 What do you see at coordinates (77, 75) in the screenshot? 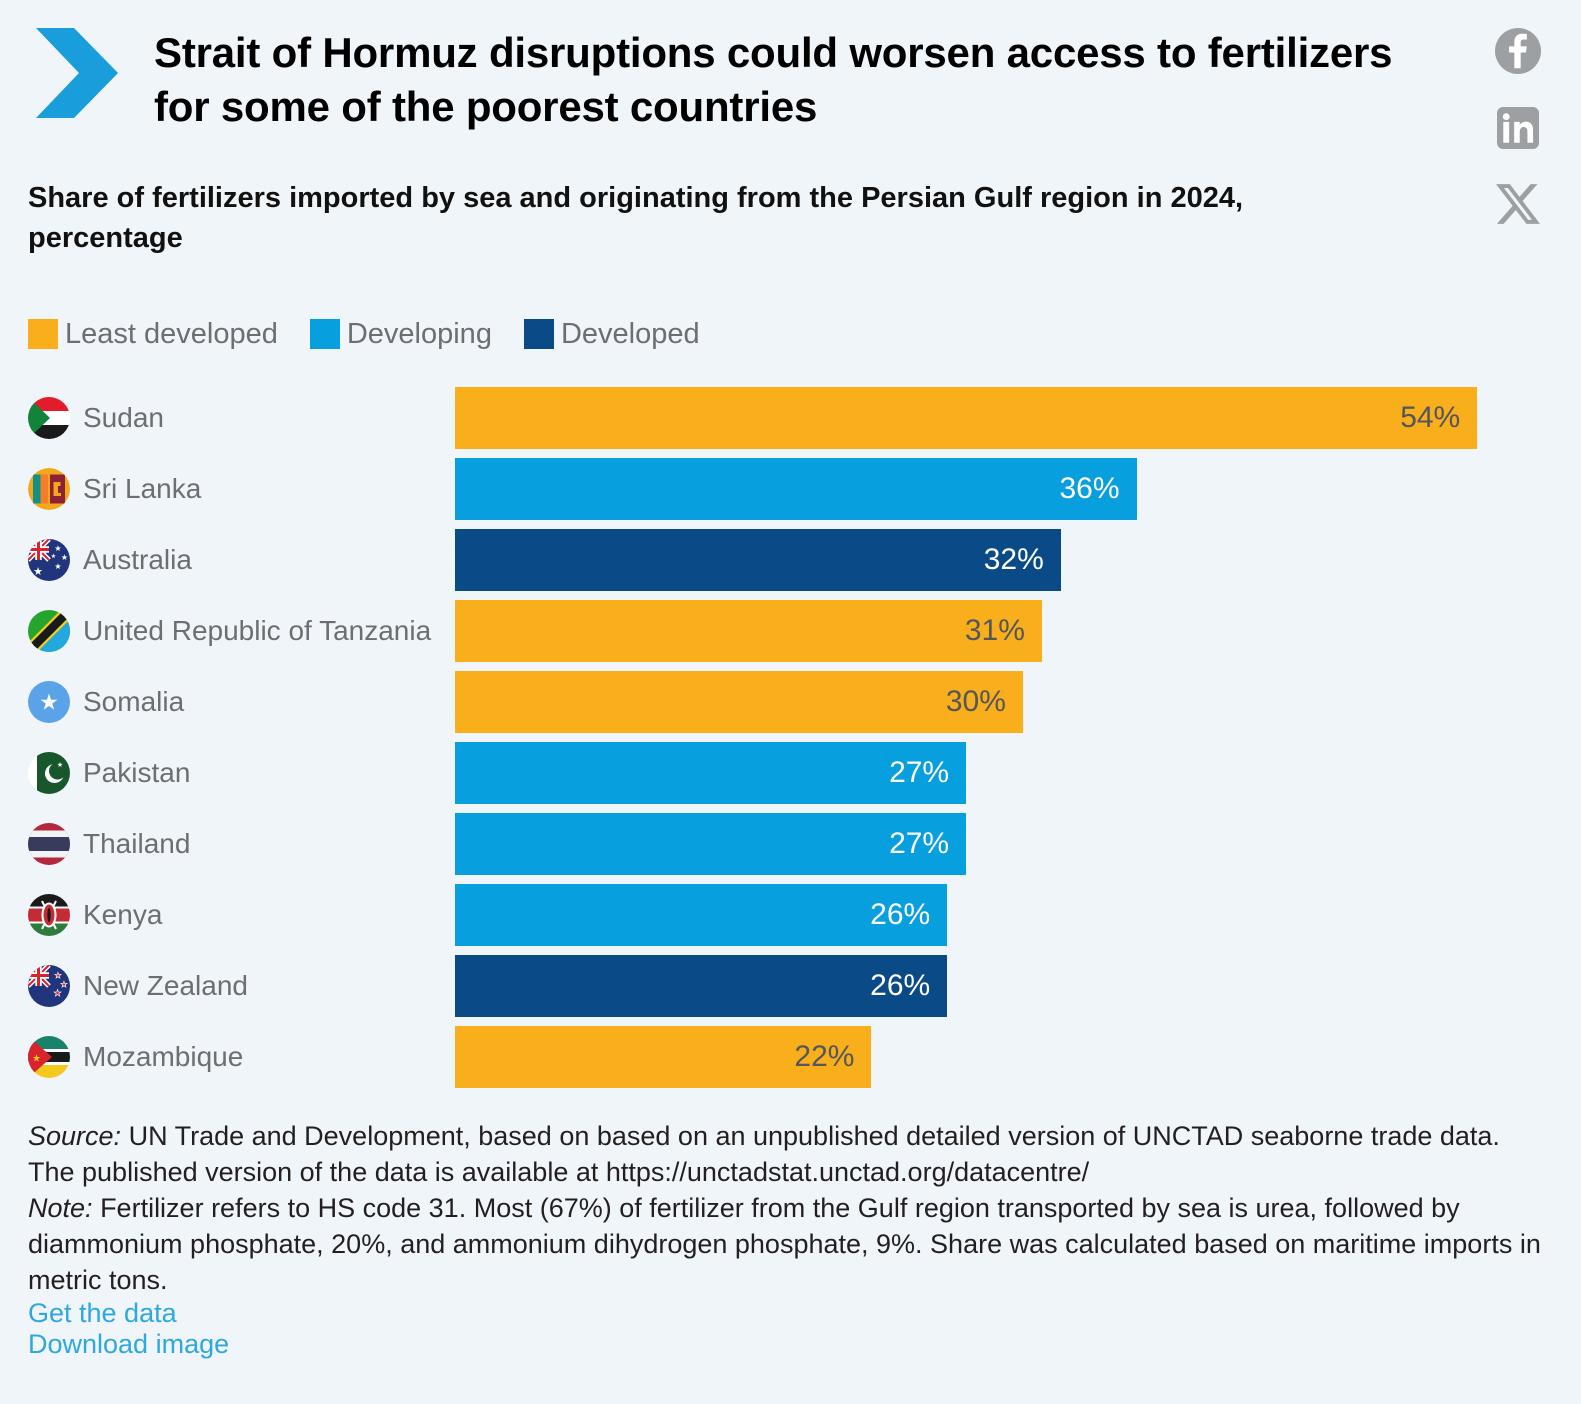
I see `unctad-chevron-logo` at bounding box center [77, 75].